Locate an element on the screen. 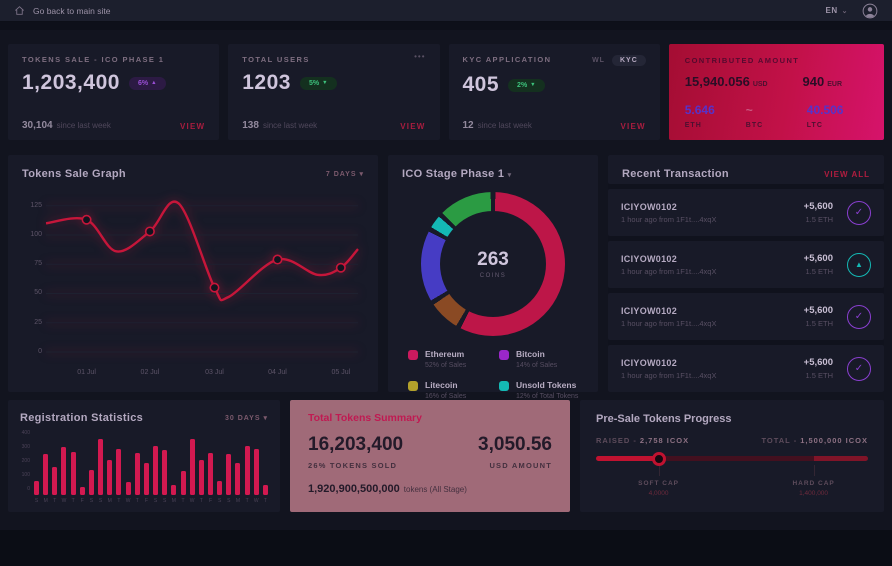 Image resolution: width=892 pixels, height=566 pixels. card-heading: TOKENS SALE - ICO PHASE 1 is located at coordinates (93, 59).